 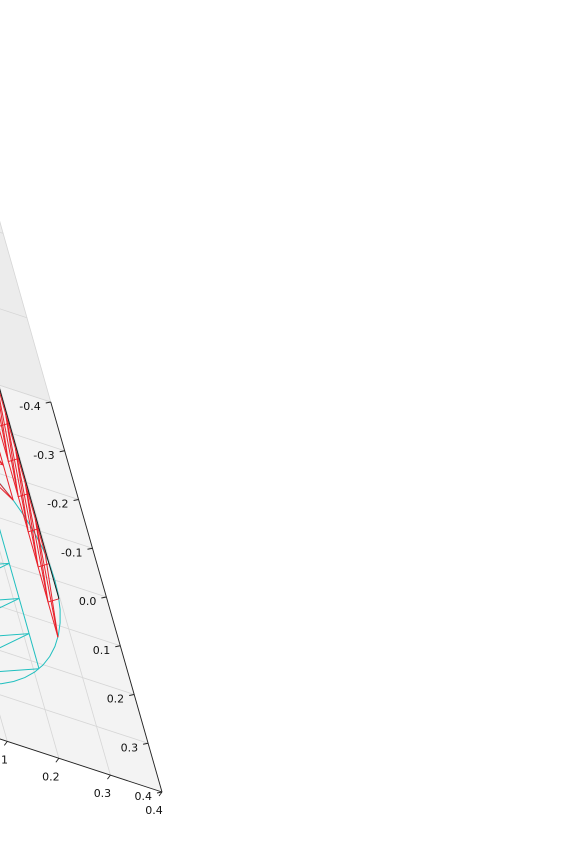 I want to click on y-tick-label: -0.3, so click(x=43, y=455).